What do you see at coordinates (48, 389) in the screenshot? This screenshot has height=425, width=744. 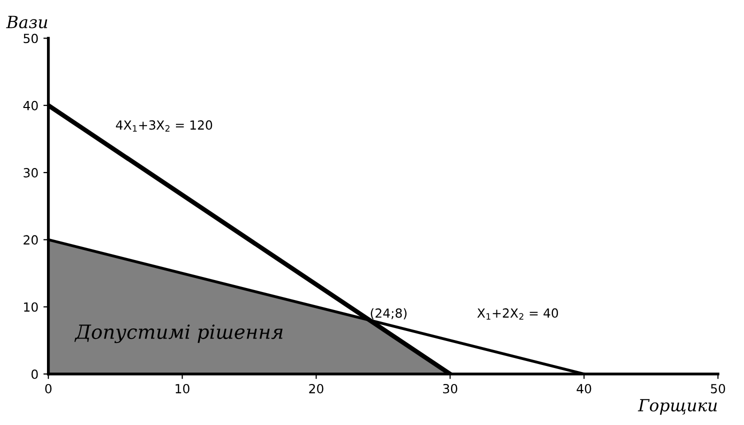 I see `x-tick-label: 0` at bounding box center [48, 389].